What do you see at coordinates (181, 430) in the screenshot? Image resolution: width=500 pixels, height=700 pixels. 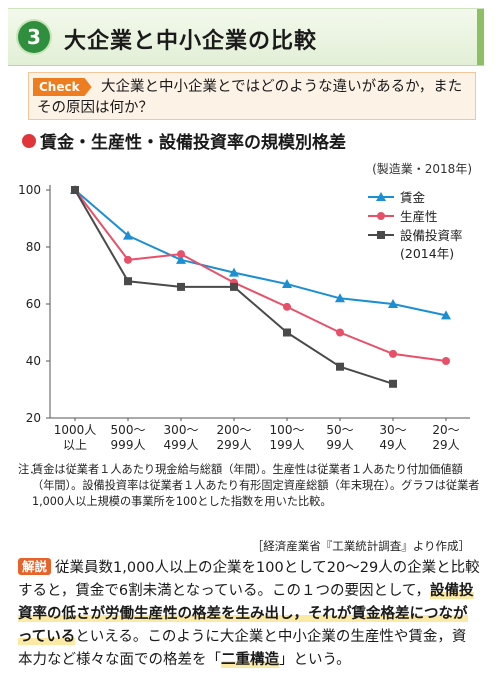 I see `x-tick-label: 300～` at bounding box center [181, 430].